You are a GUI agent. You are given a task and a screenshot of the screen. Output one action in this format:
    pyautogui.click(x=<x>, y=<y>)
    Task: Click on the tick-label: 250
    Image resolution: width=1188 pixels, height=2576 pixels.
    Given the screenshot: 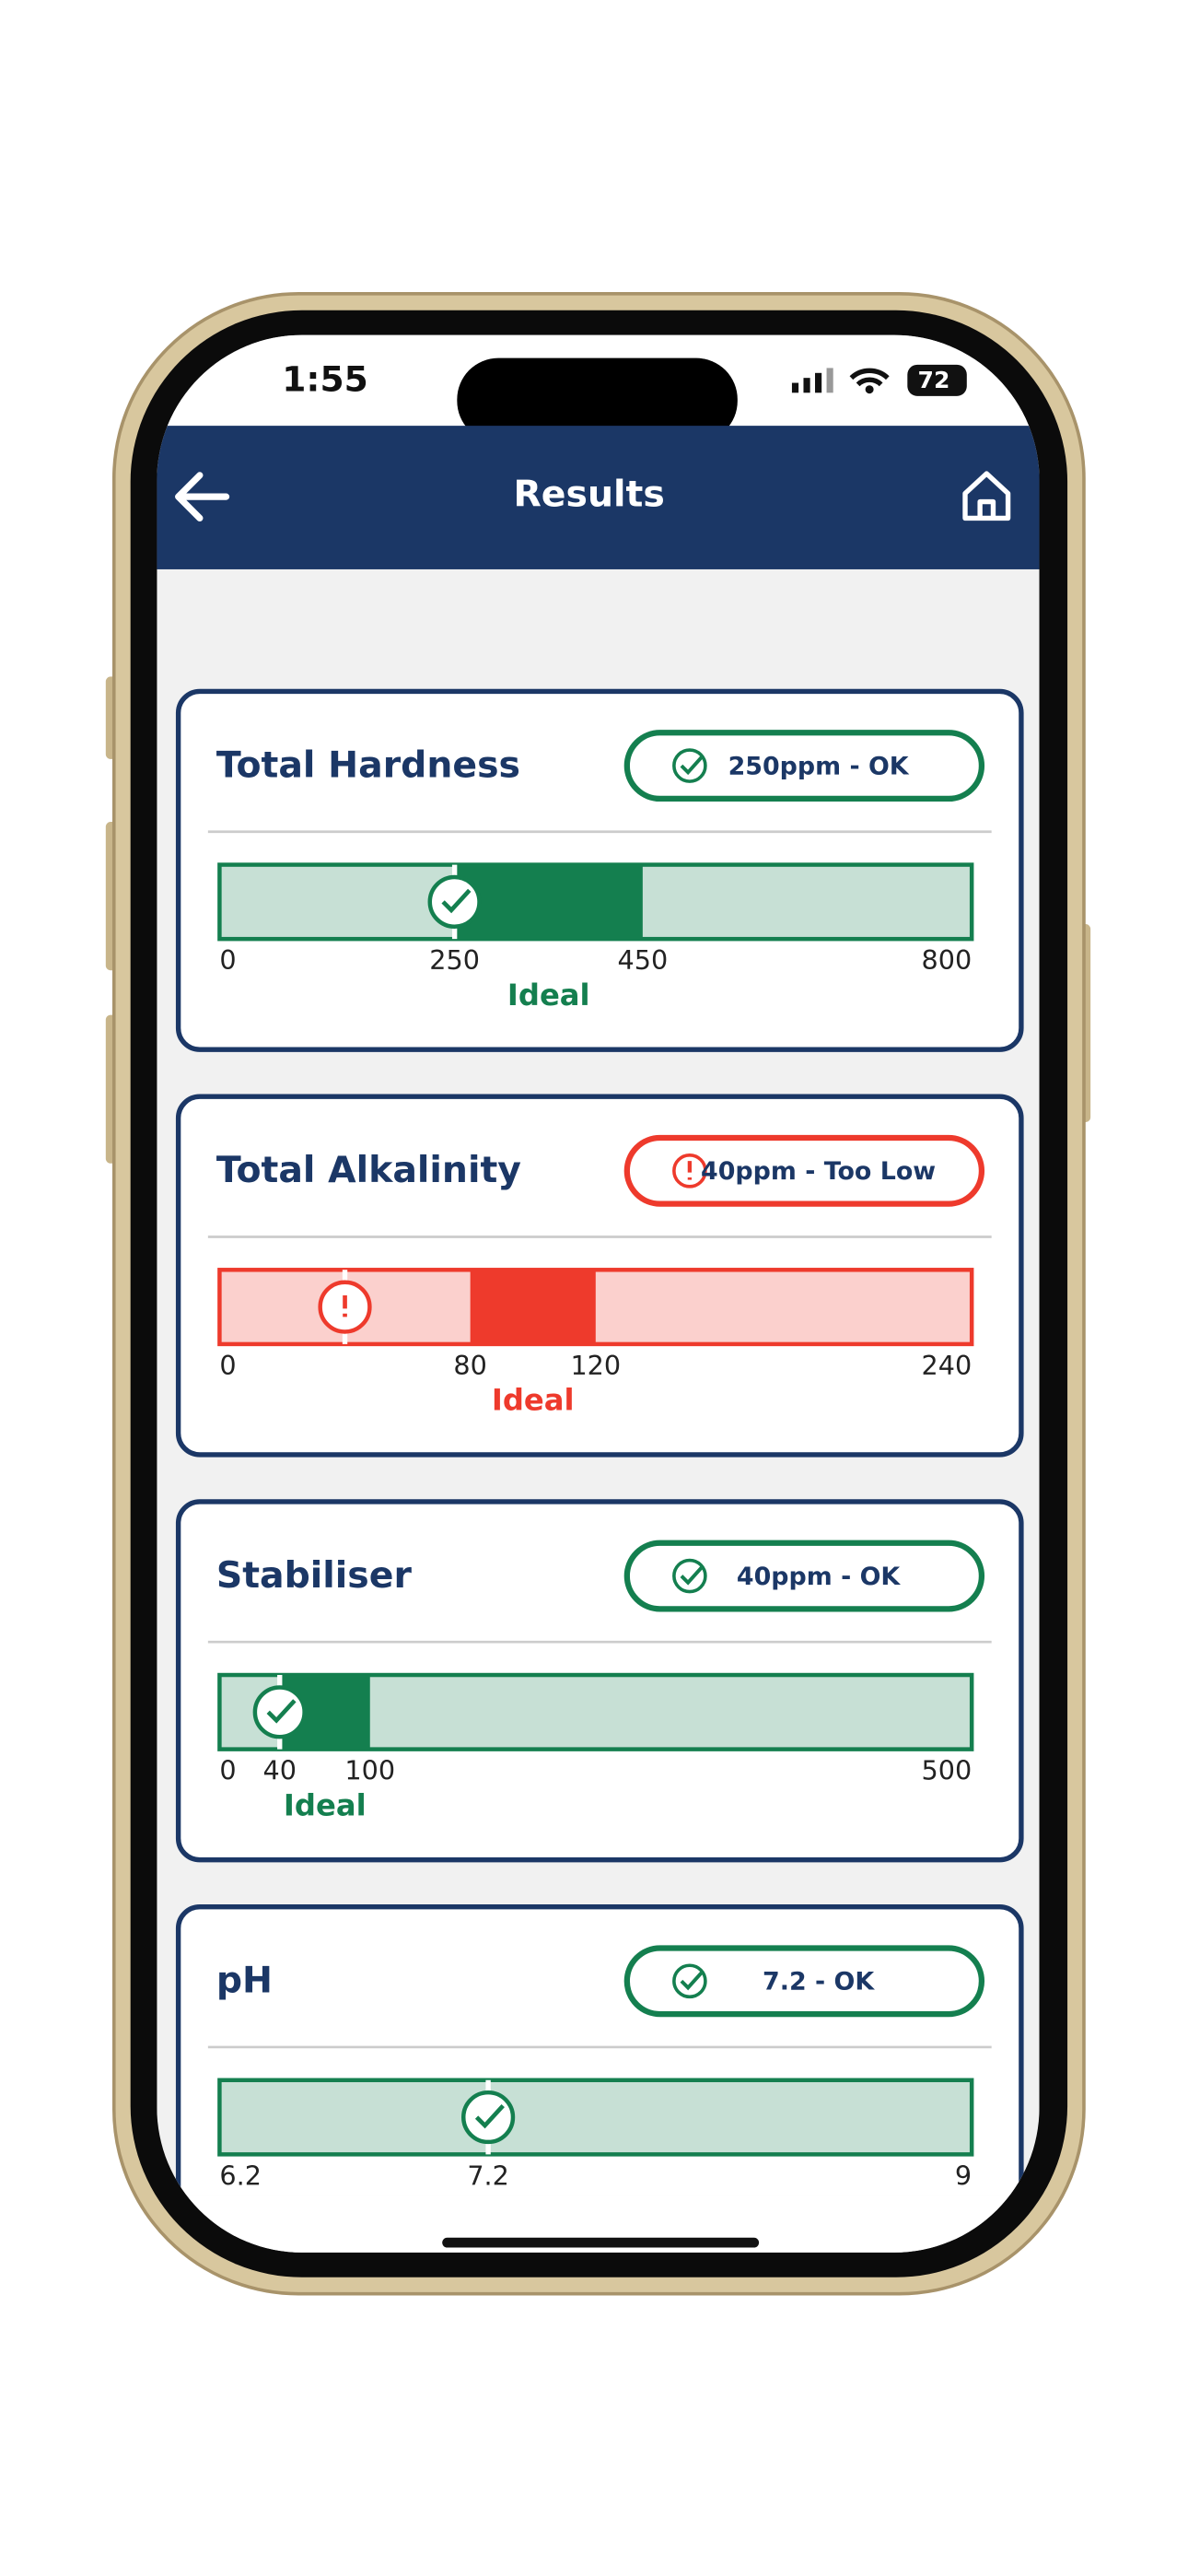 What is the action you would take?
    pyautogui.click(x=454, y=960)
    